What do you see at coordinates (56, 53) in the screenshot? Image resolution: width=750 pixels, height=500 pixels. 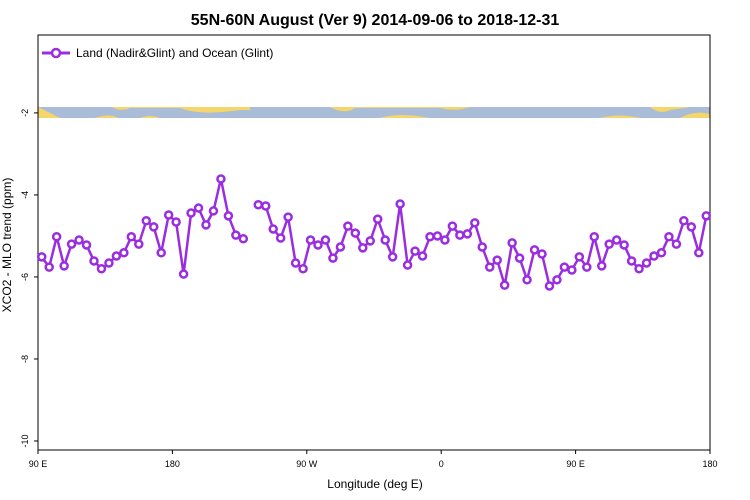 I see `legend-marker` at bounding box center [56, 53].